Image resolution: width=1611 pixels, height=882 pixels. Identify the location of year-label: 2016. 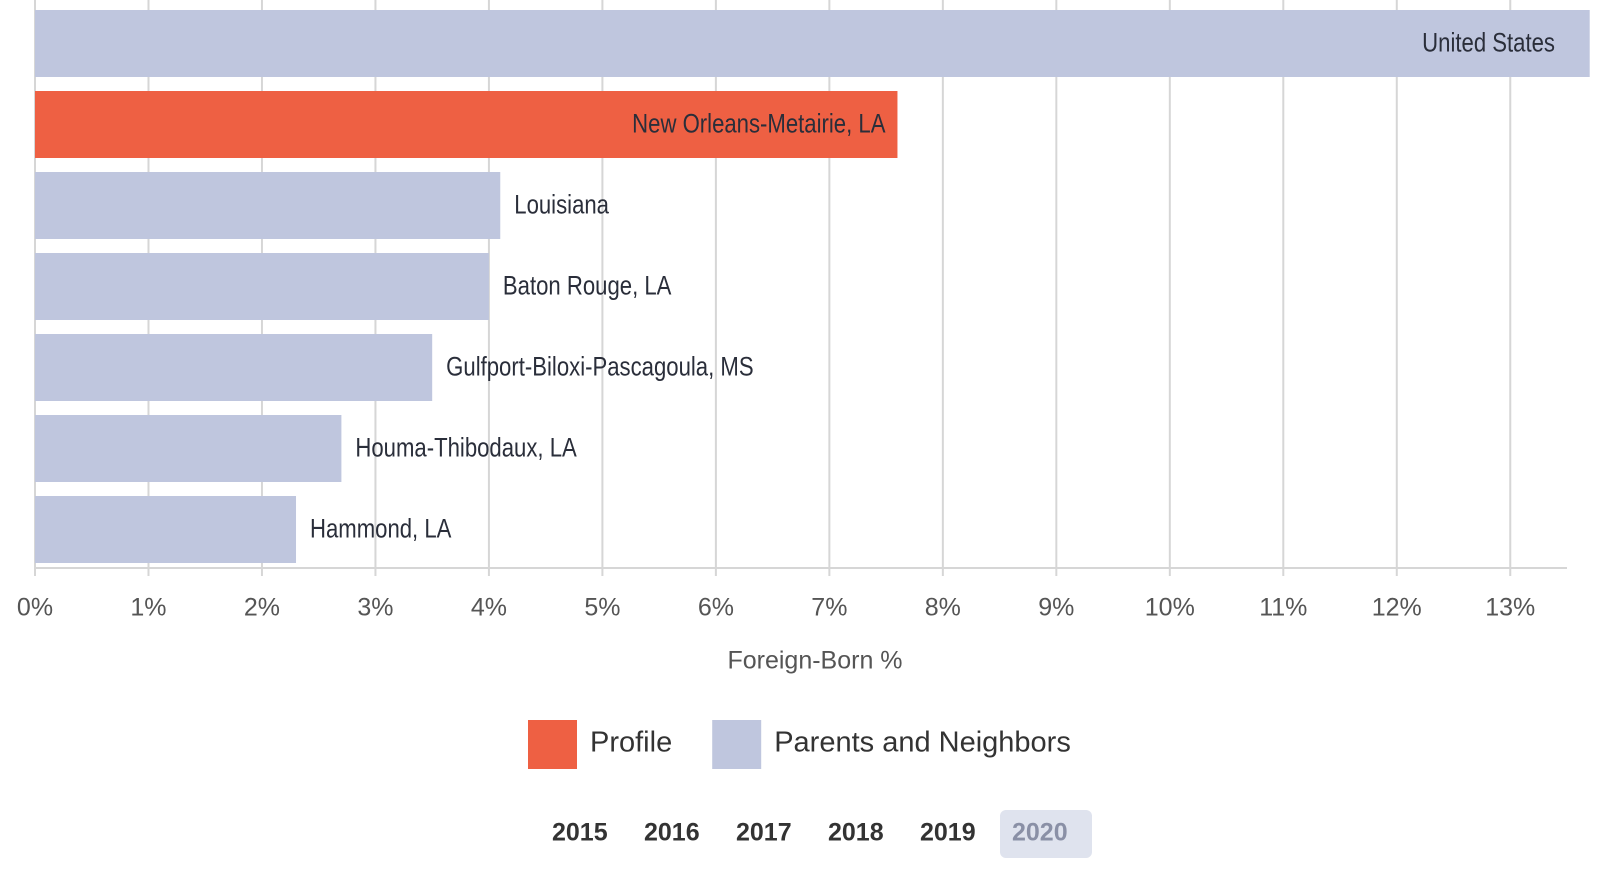
(672, 833).